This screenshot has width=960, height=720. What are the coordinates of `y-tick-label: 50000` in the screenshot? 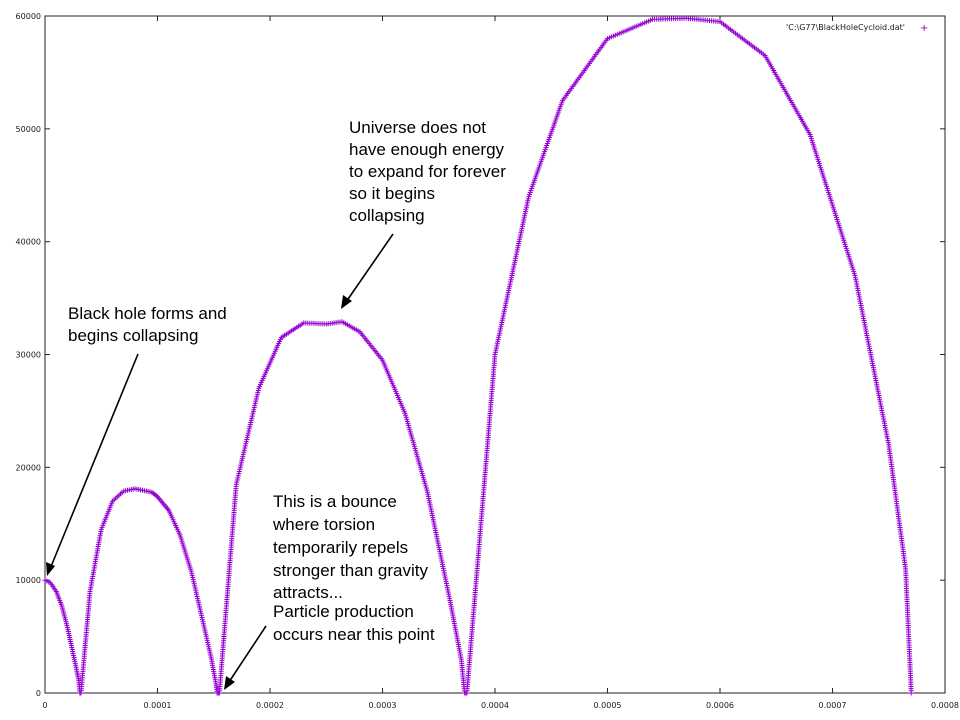 It's located at (28, 129).